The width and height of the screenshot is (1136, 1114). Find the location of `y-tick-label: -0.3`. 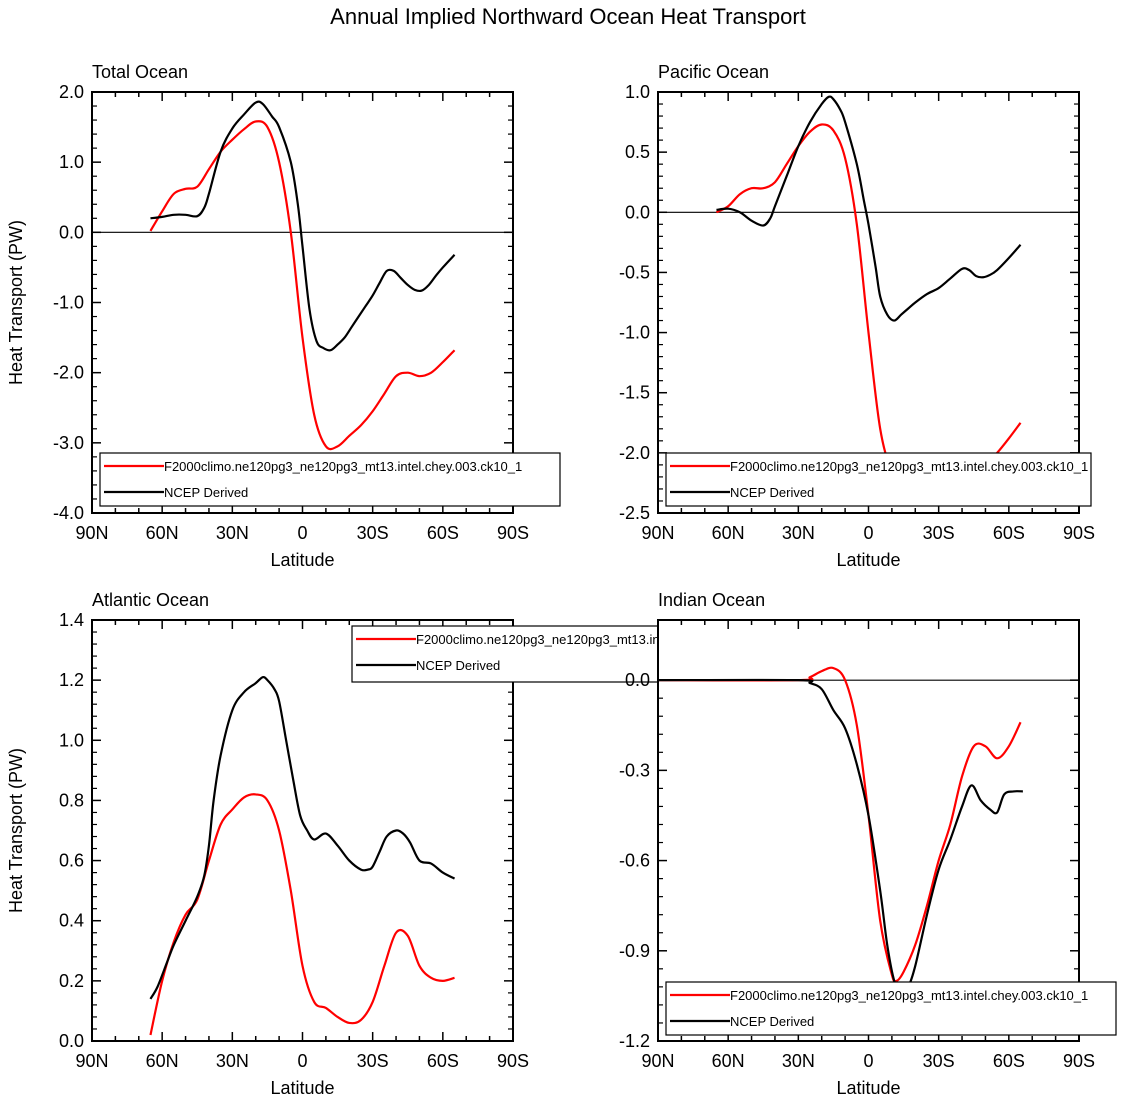

y-tick-label: -0.3 is located at coordinates (634, 770).